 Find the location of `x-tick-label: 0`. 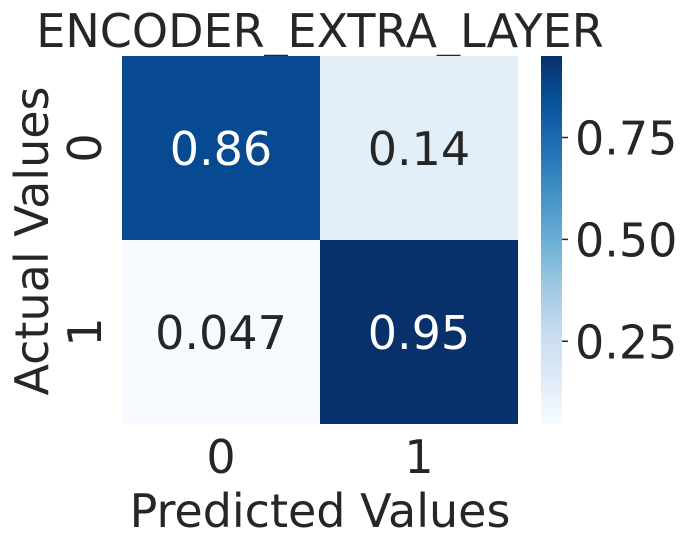

x-tick-label: 0 is located at coordinates (220, 457).